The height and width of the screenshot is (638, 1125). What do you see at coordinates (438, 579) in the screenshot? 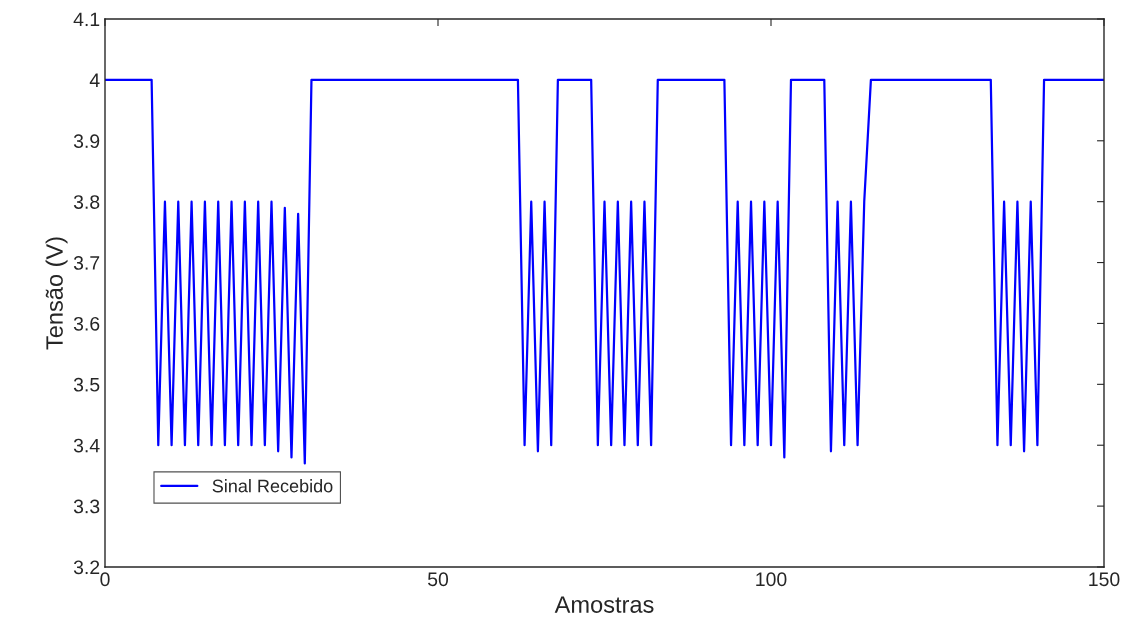
I see `x-tick-label: 50` at bounding box center [438, 579].